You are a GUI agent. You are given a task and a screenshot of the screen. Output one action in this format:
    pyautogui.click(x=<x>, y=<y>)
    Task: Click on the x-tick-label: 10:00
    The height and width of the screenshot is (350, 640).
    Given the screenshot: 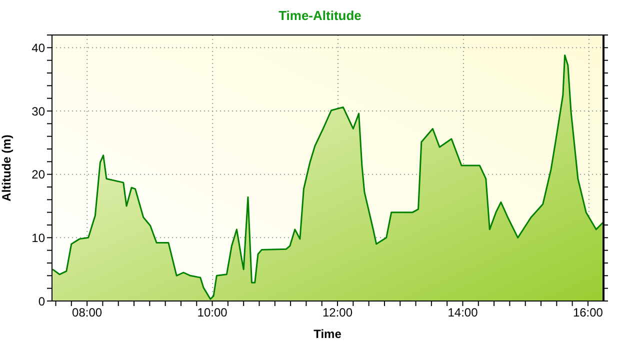 What is the action you would take?
    pyautogui.click(x=212, y=313)
    